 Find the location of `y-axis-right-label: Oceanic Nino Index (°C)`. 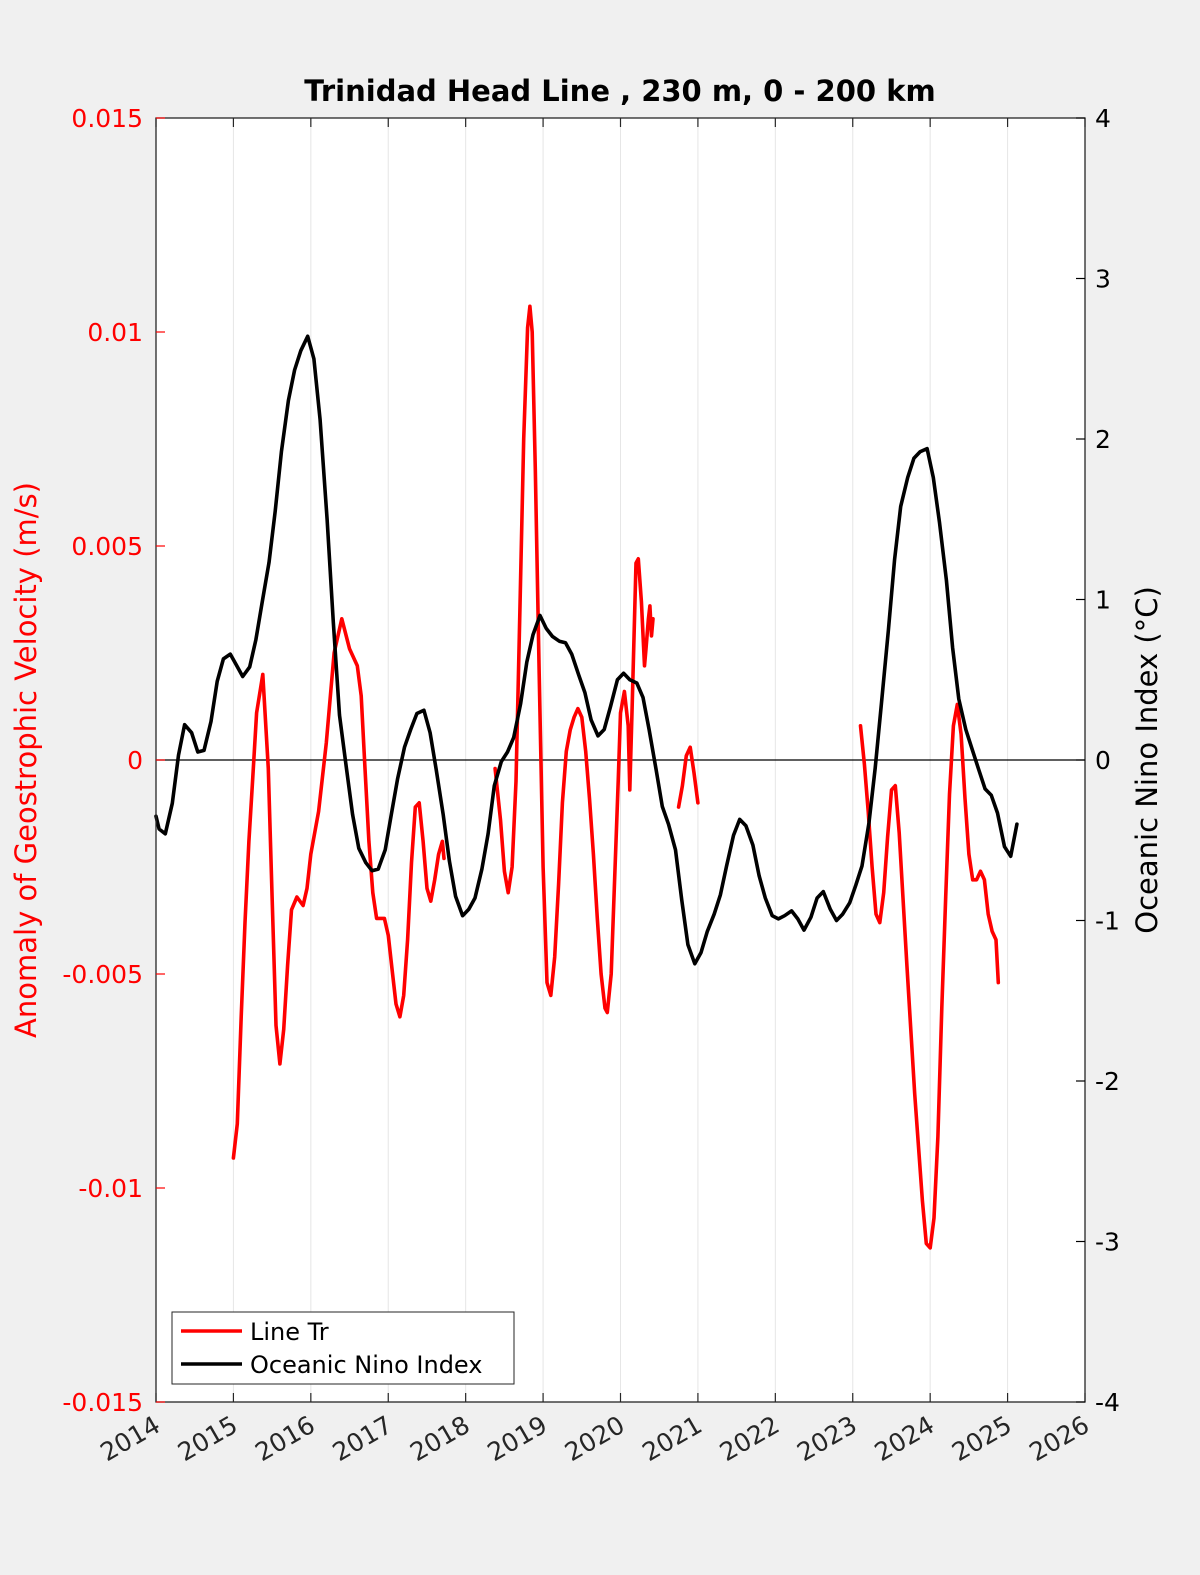

y-axis-right-label: Oceanic Nino Index (°C) is located at coordinates (1147, 760).